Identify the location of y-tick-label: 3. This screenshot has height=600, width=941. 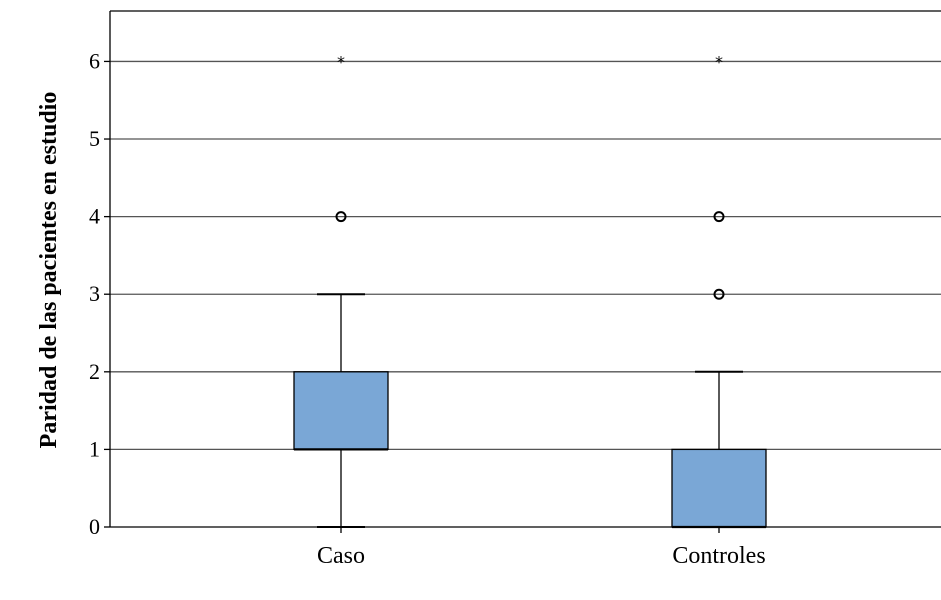
(94, 293).